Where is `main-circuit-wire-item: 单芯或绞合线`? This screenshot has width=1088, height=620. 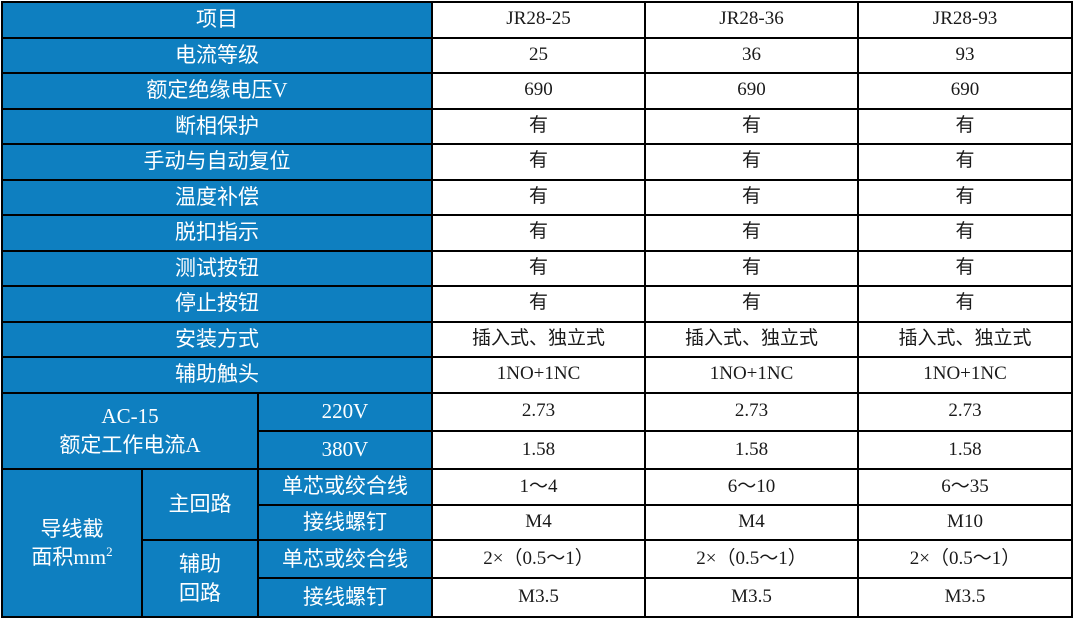
main-circuit-wire-item: 单芯或绞合线 is located at coordinates (345, 487).